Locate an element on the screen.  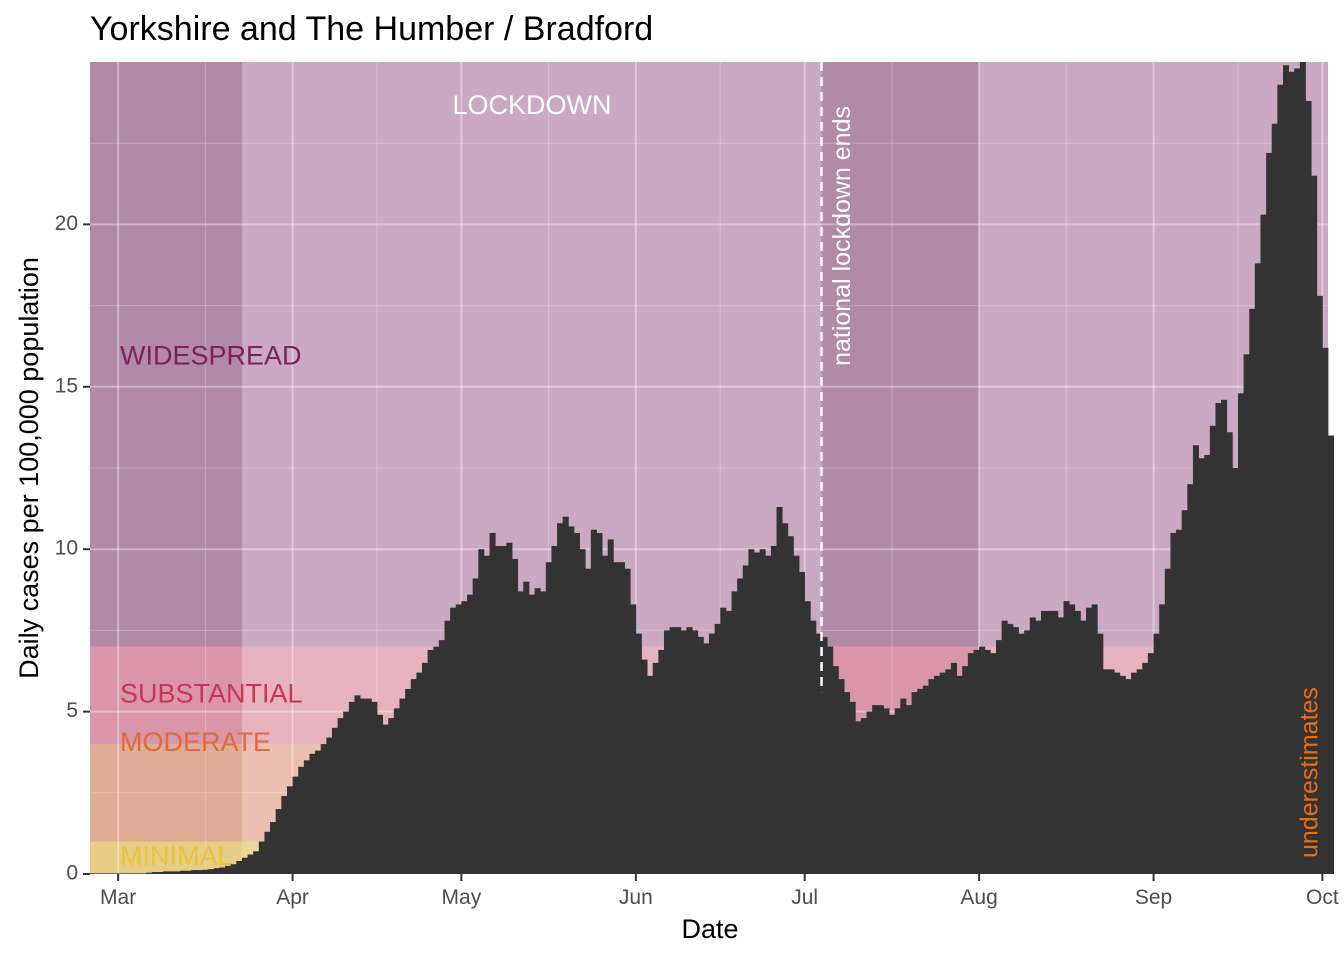
underestimates-label: underestimates is located at coordinates (1310, 772).